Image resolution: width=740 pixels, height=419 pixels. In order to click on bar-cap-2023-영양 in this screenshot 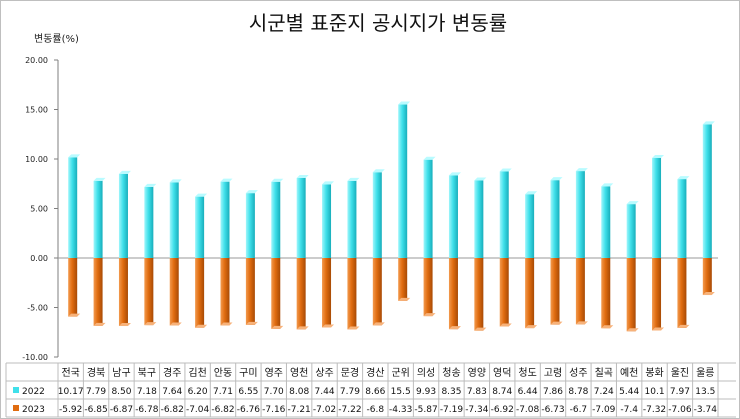, I will do `click(480, 329)`.